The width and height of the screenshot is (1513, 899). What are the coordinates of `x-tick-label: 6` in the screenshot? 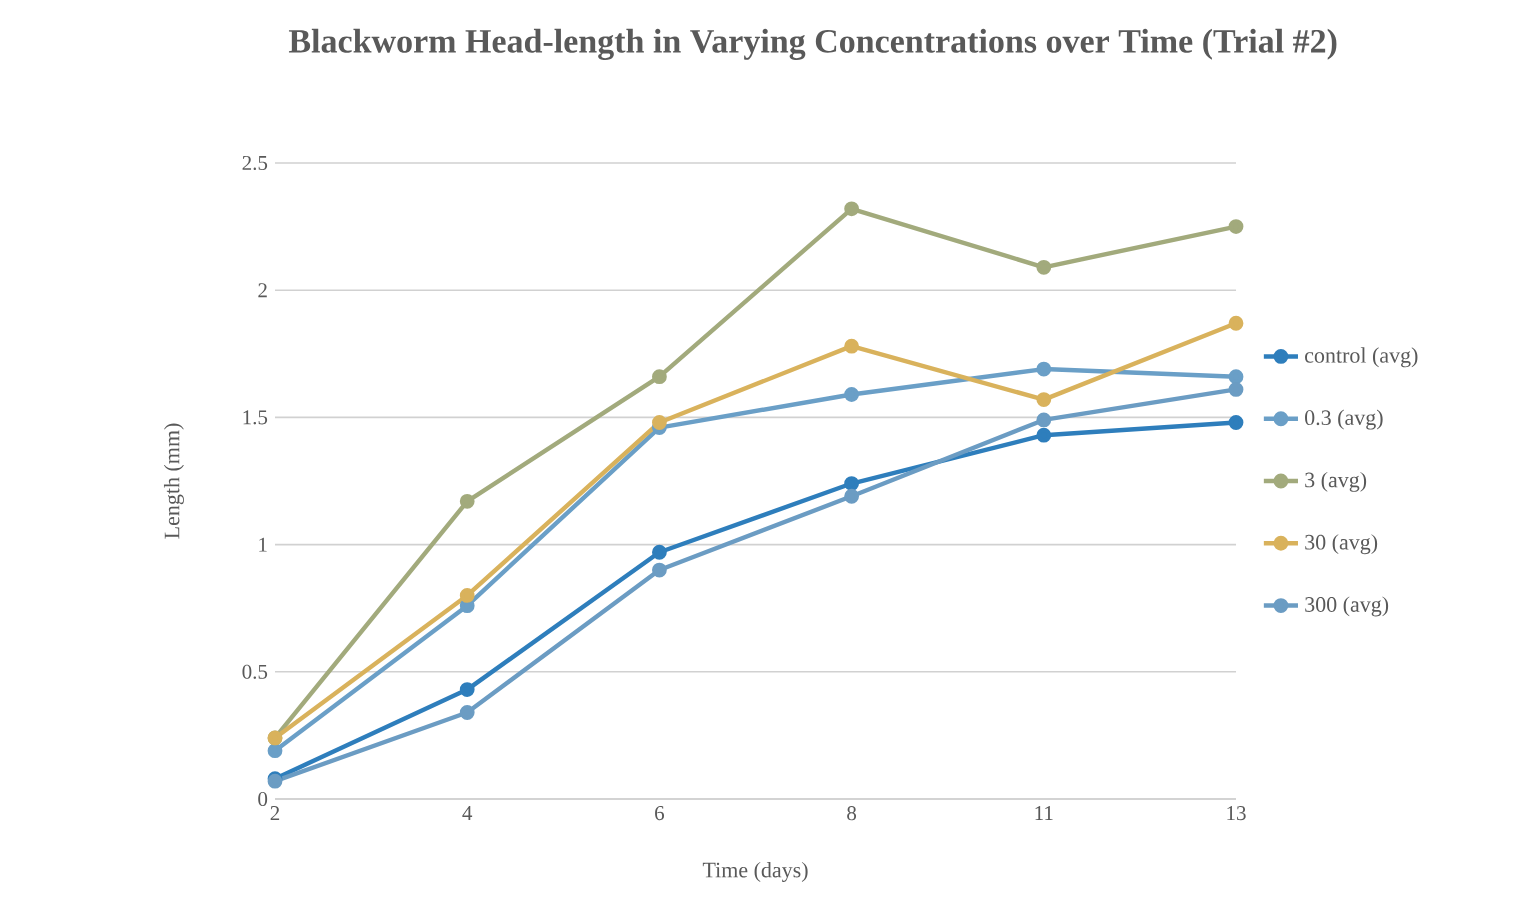 It's located at (660, 813).